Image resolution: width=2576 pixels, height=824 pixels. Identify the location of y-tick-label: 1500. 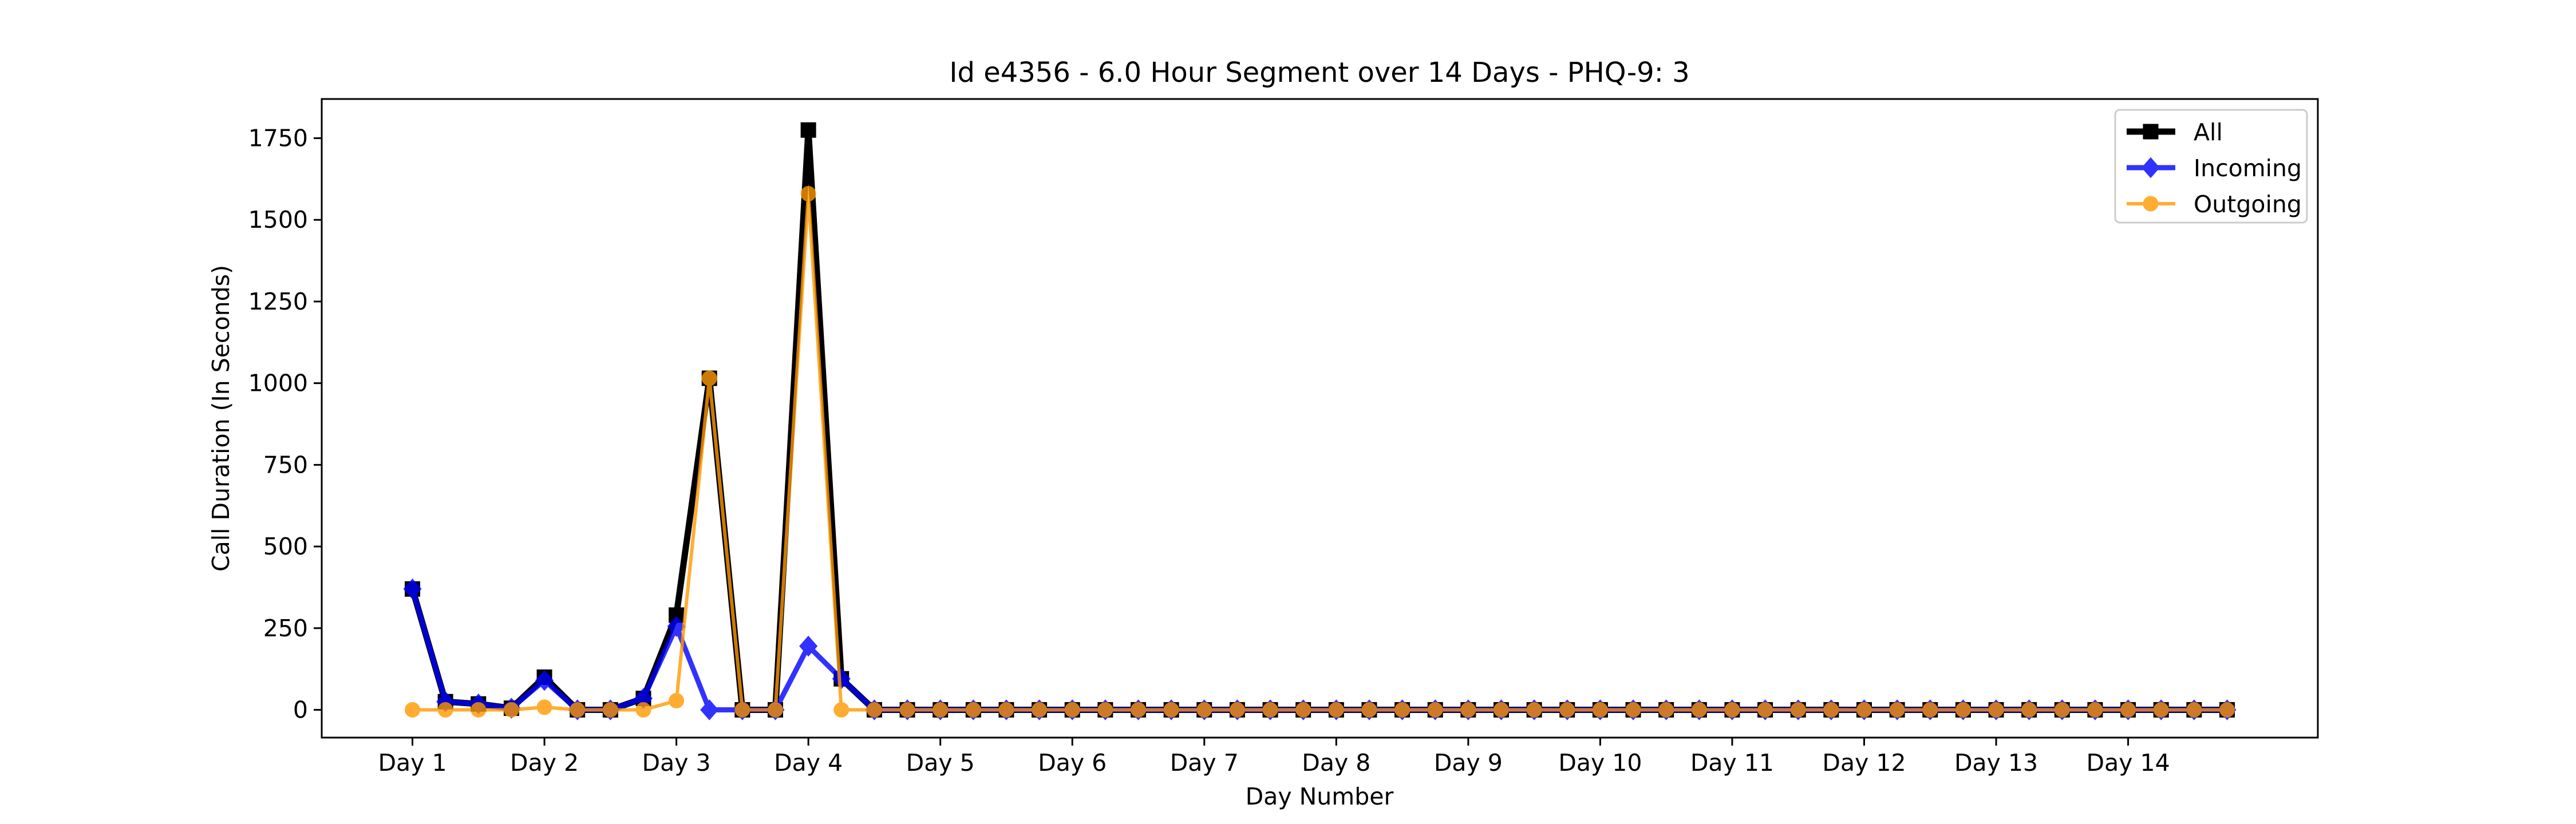
(278, 219).